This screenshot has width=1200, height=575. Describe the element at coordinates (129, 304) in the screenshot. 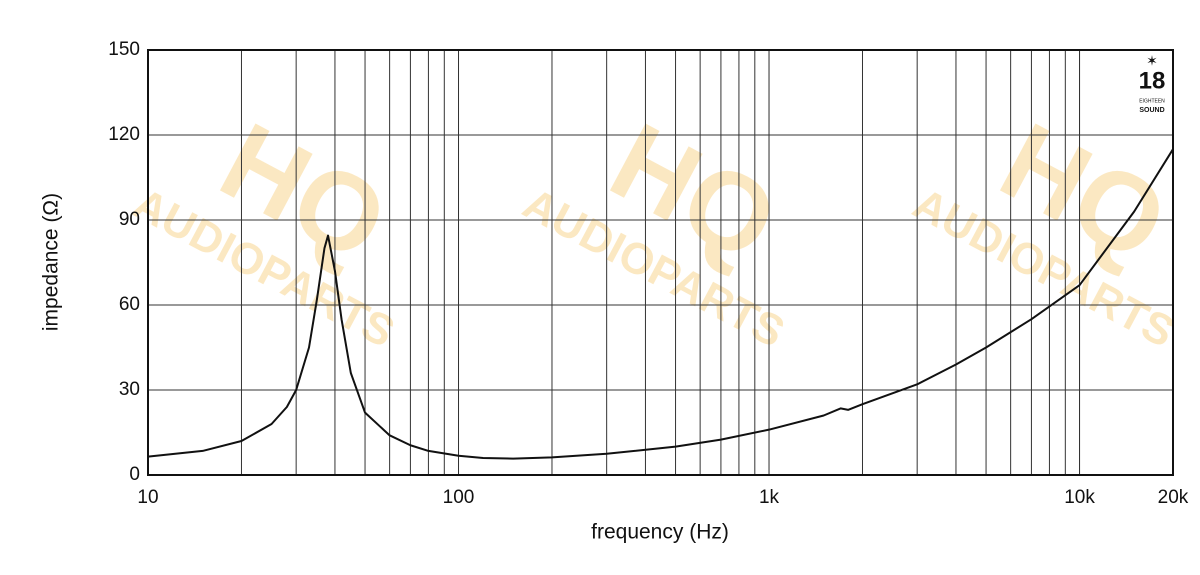

I see `y-tick-label: 60` at that location.